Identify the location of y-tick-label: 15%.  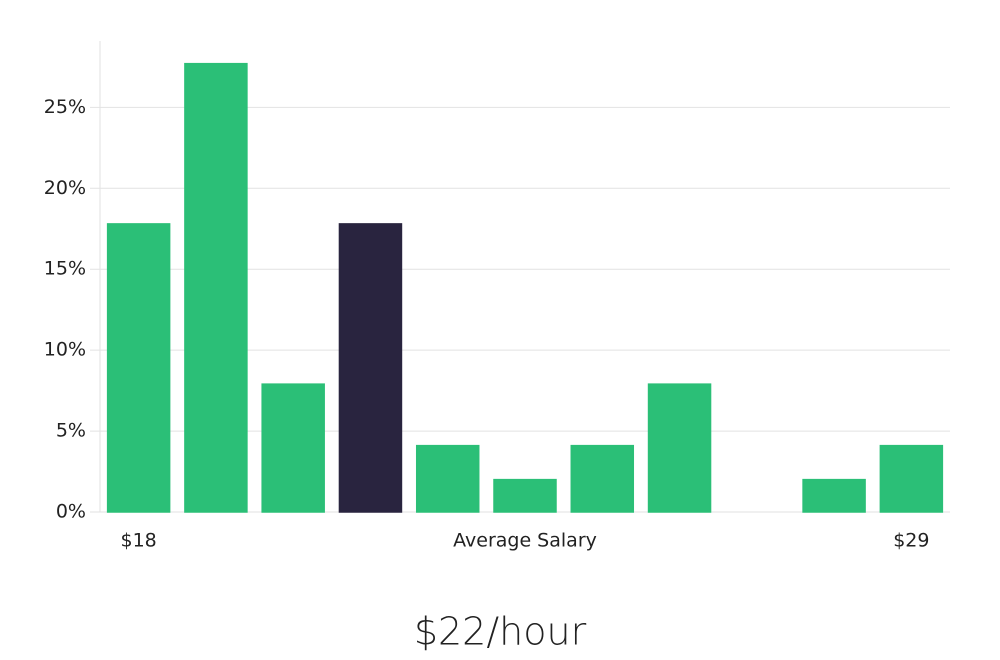
(65, 269).